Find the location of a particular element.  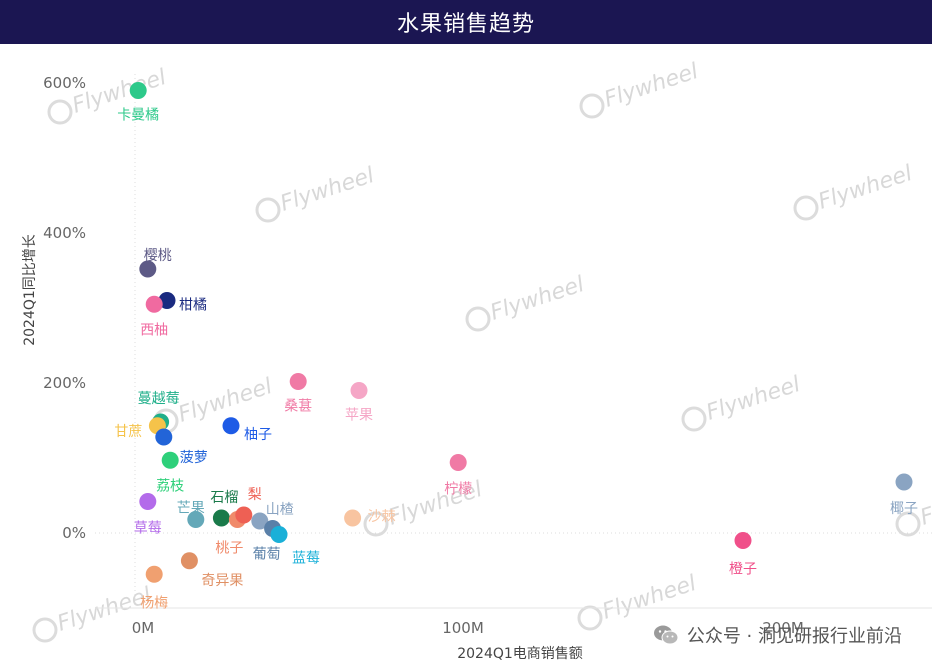

data-point-label: 椰子 is located at coordinates (904, 509).